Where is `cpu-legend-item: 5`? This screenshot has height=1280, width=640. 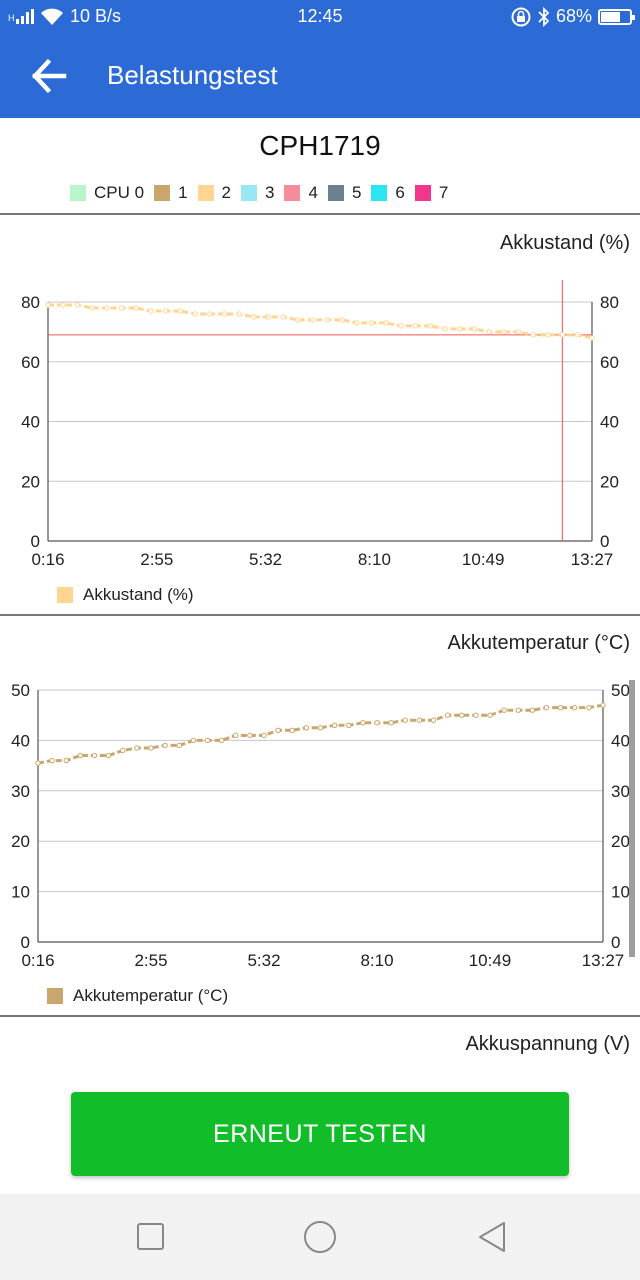
cpu-legend-item: 5 is located at coordinates (344, 193).